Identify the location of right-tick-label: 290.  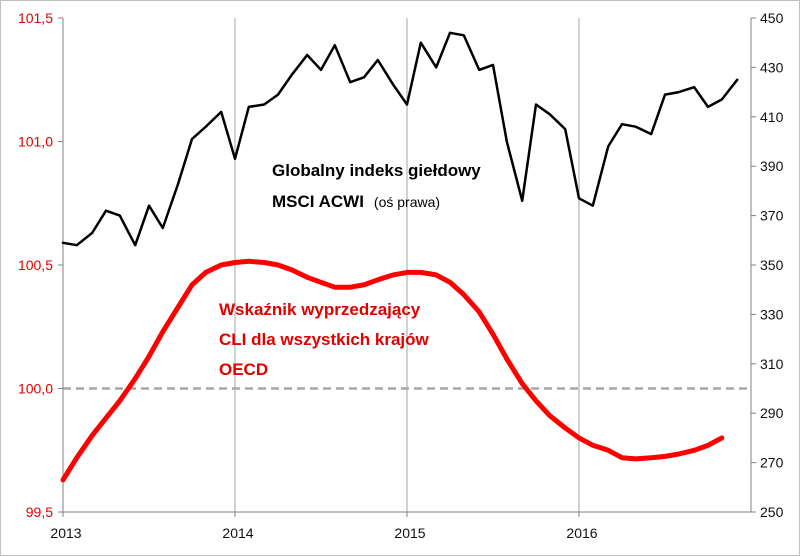
(772, 413).